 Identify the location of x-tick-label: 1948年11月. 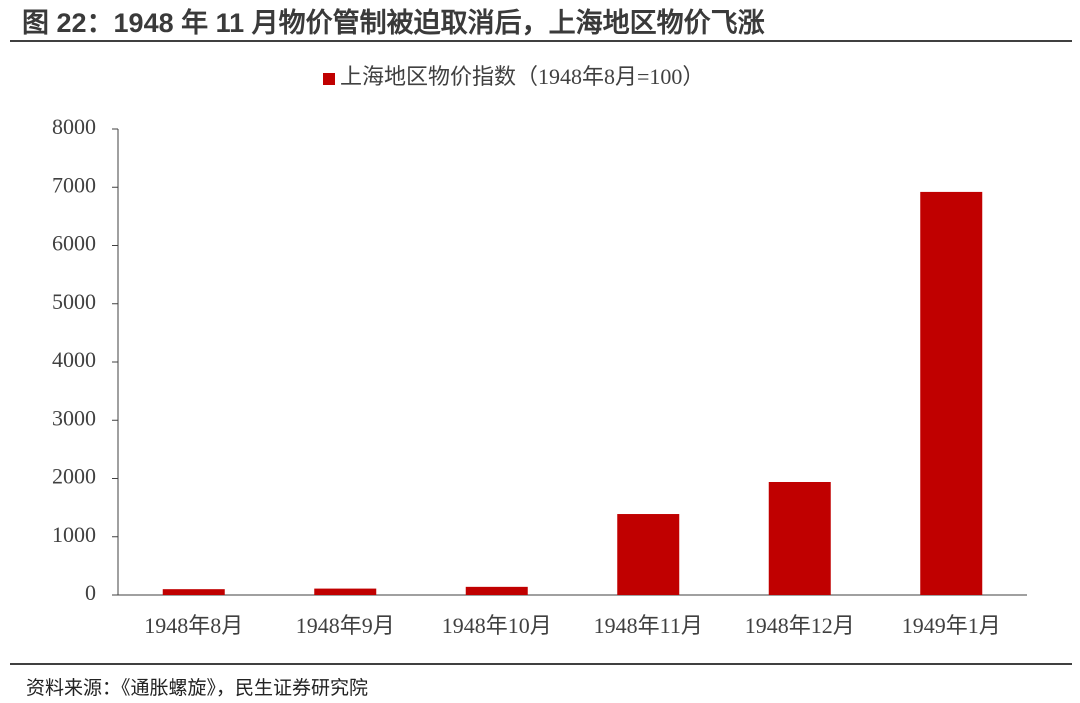
(648, 625).